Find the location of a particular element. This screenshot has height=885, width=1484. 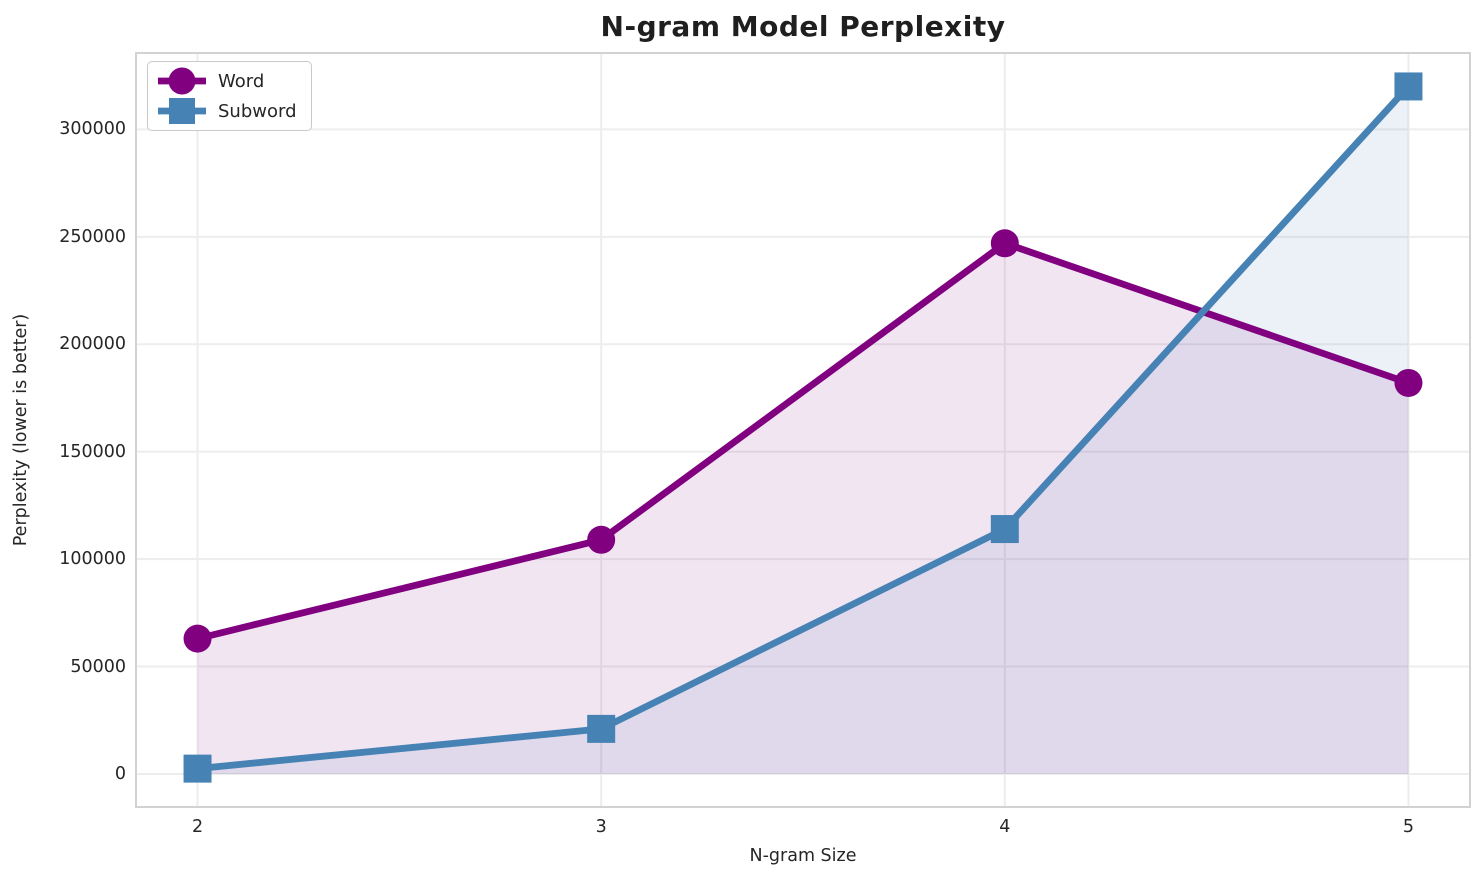

y-tick-label: 300000 is located at coordinates (92, 129).